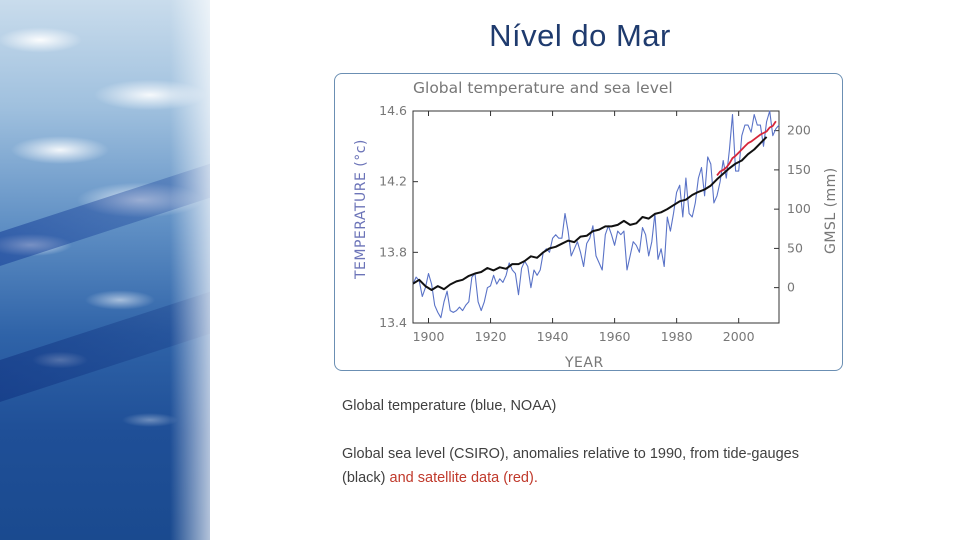 The image size is (960, 540). What do you see at coordinates (393, 322) in the screenshot?
I see `y-tick-label-left: 13.4` at bounding box center [393, 322].